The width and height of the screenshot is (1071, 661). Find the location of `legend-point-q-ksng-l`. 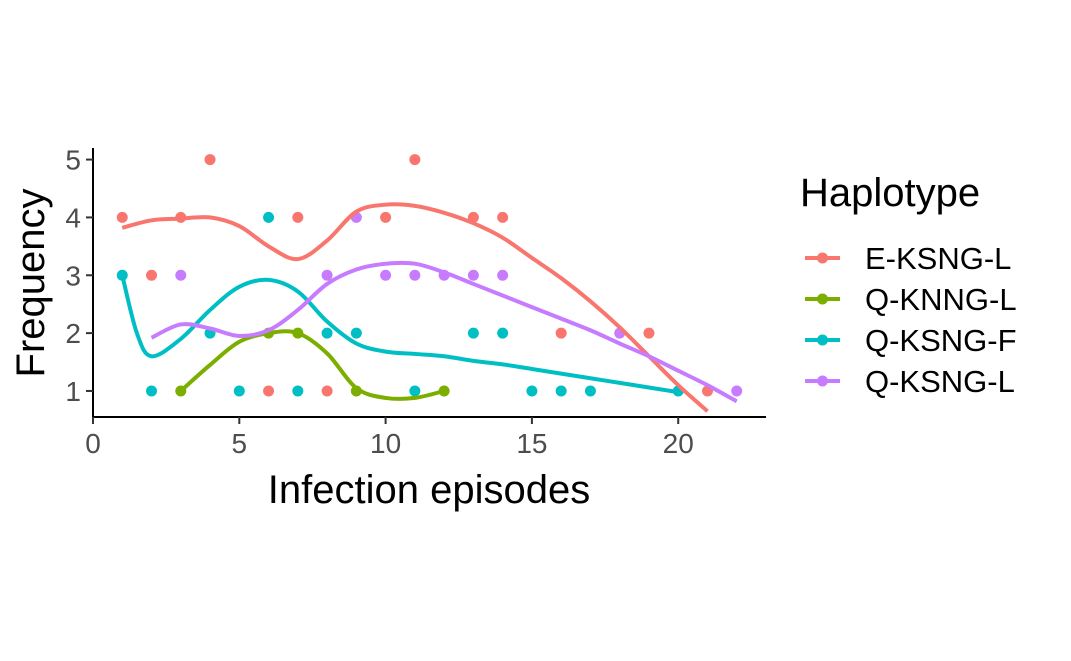

legend-point-q-ksng-l is located at coordinates (822, 381).